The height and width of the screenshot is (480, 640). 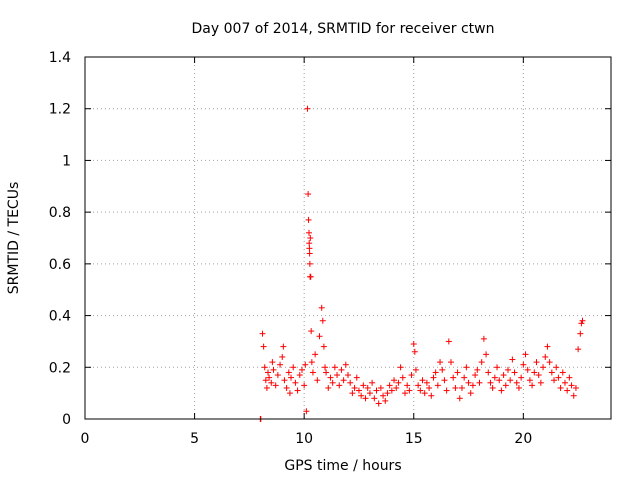 I want to click on y-tick-label: 0.2, so click(x=60, y=368).